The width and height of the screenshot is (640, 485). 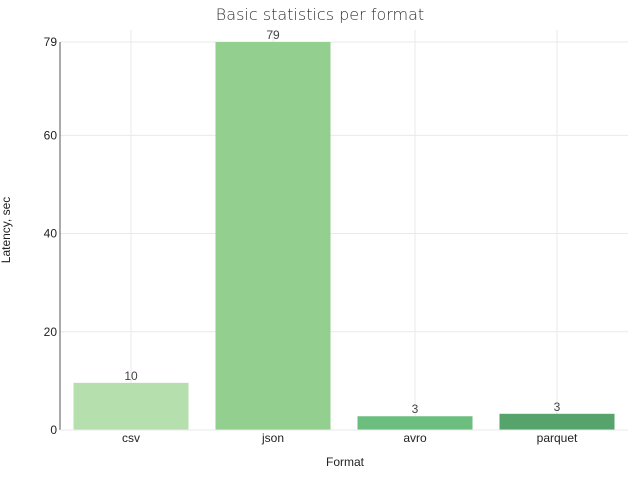 I want to click on bar-parquet, so click(x=557, y=421).